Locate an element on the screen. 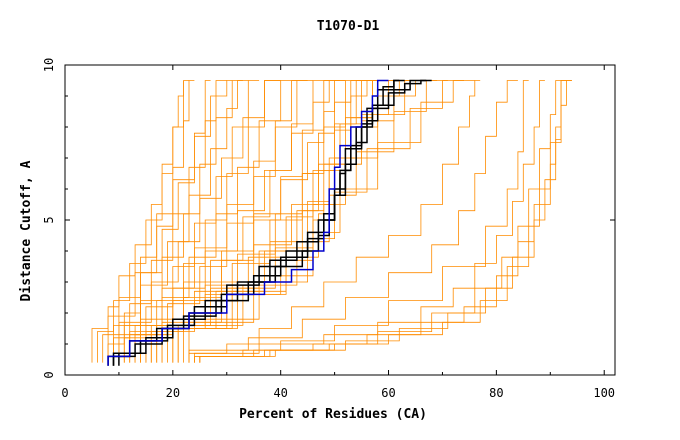 Image resolution: width=680 pixels, height=440 pixels. x-tick-label-100: 100 is located at coordinates (604, 393).